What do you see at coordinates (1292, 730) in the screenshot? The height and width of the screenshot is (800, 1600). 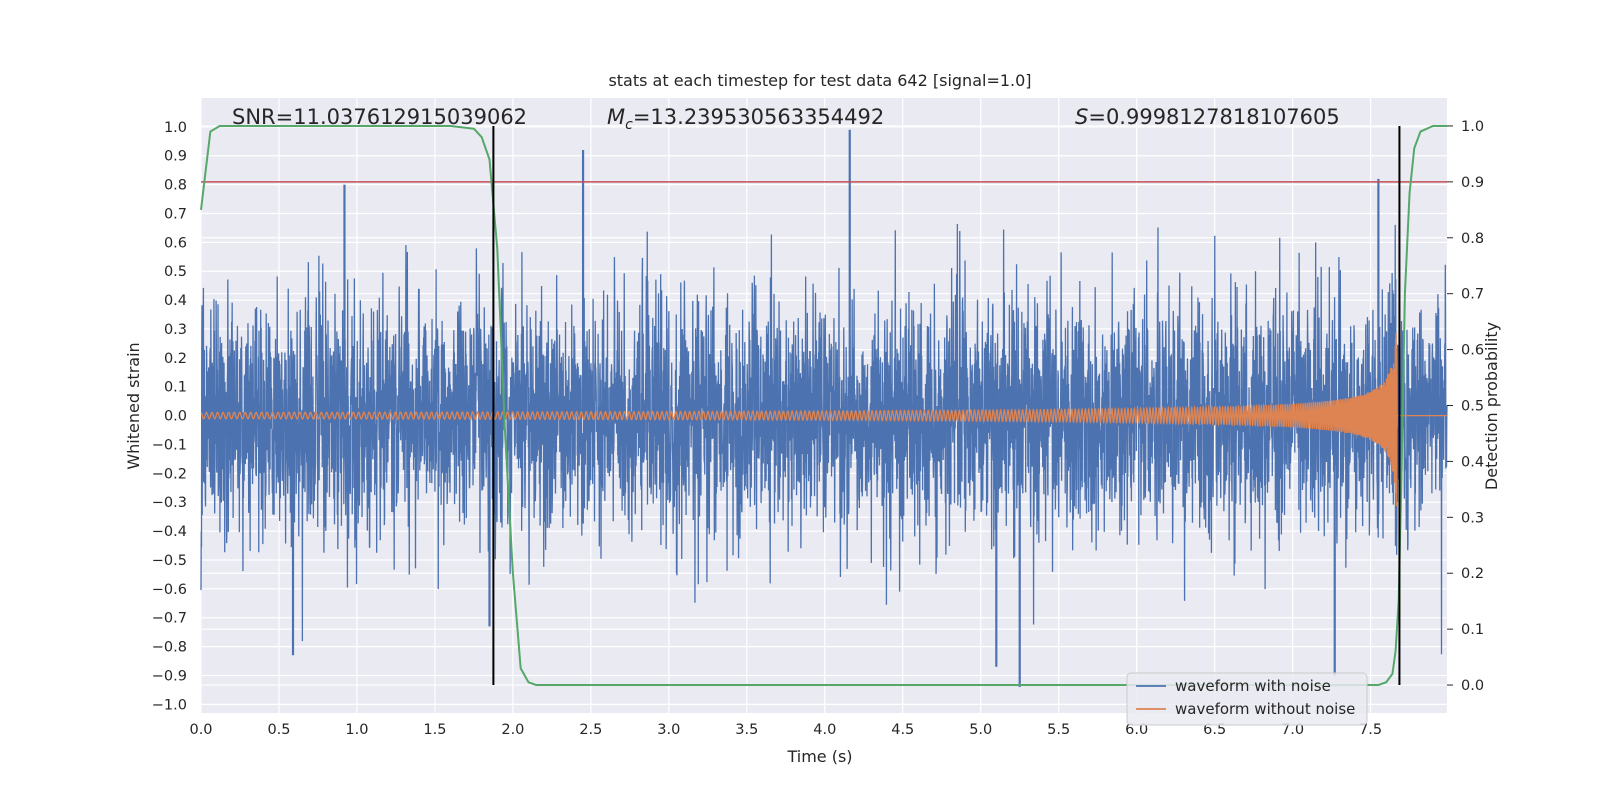 I see `x-tick-label: 7.0` at bounding box center [1292, 730].